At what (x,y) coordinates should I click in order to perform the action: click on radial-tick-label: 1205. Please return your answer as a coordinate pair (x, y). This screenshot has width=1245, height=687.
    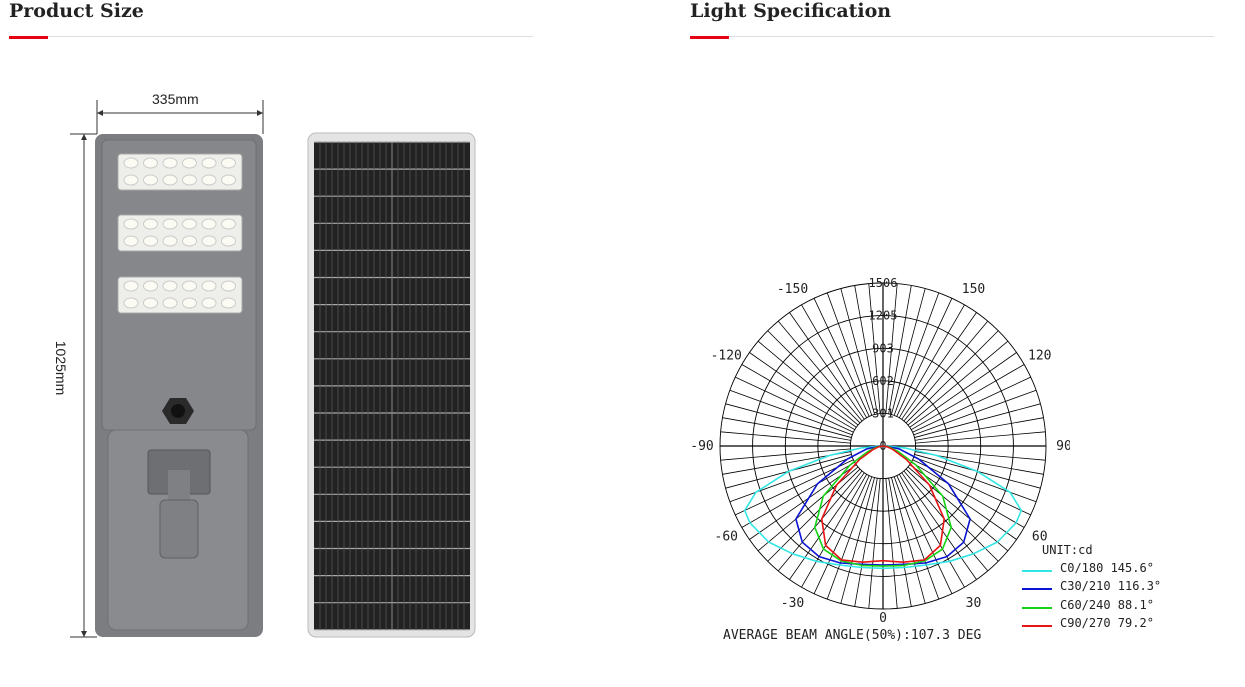
    Looking at the image, I should click on (883, 316).